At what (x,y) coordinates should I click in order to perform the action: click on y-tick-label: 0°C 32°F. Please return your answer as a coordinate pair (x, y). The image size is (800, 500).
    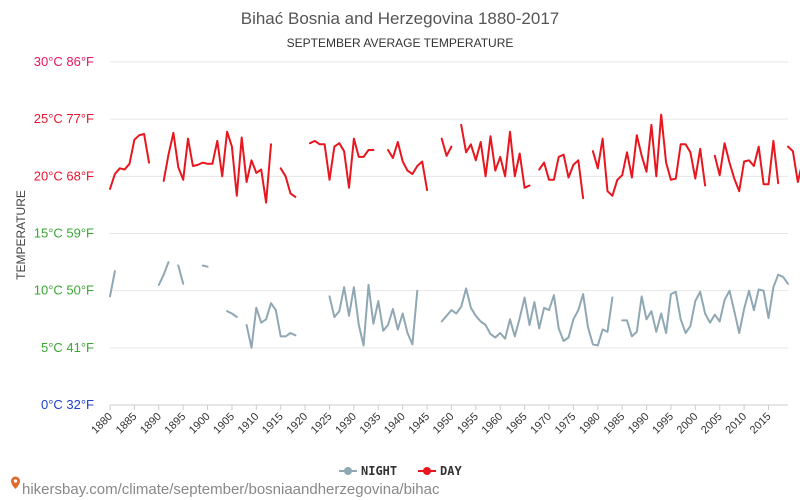
    Looking at the image, I should click on (67, 404).